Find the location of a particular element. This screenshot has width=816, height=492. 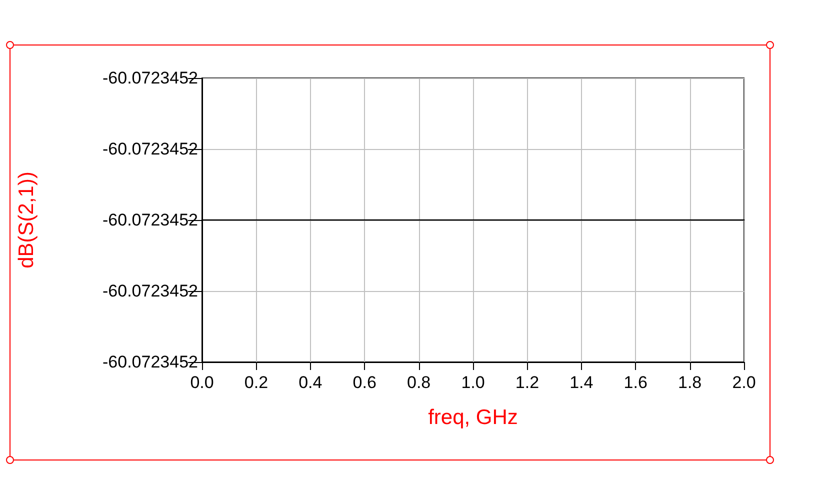

x-tick-label: 0.8 is located at coordinates (418, 382).